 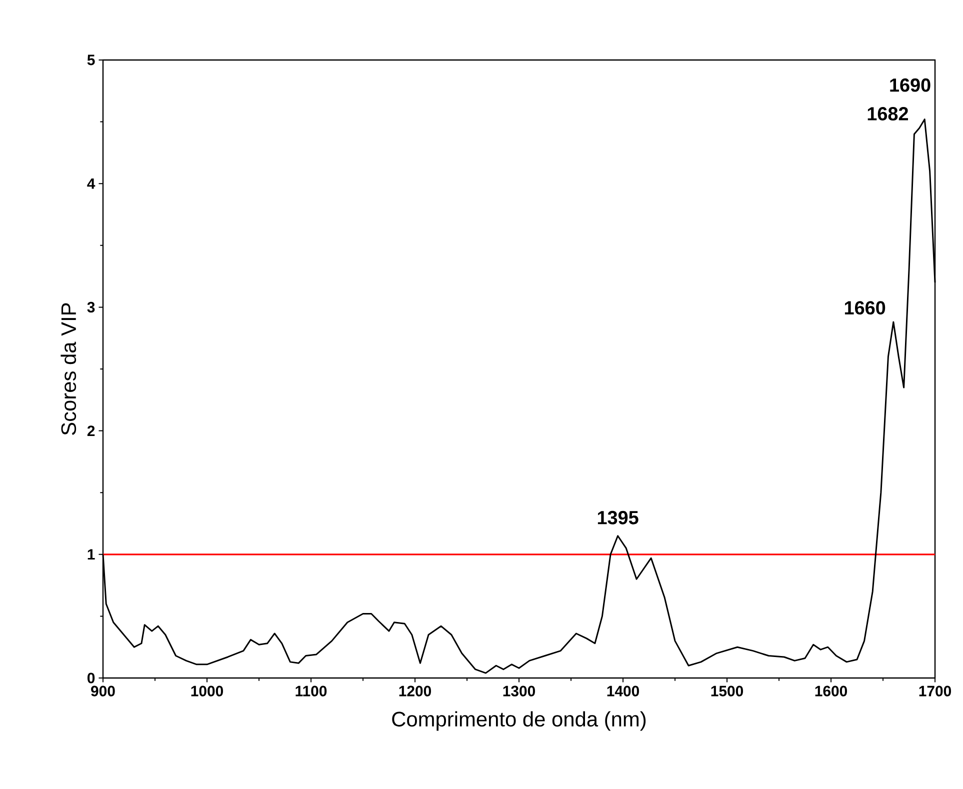 What do you see at coordinates (831, 691) in the screenshot?
I see `x-tick-label: 1600` at bounding box center [831, 691].